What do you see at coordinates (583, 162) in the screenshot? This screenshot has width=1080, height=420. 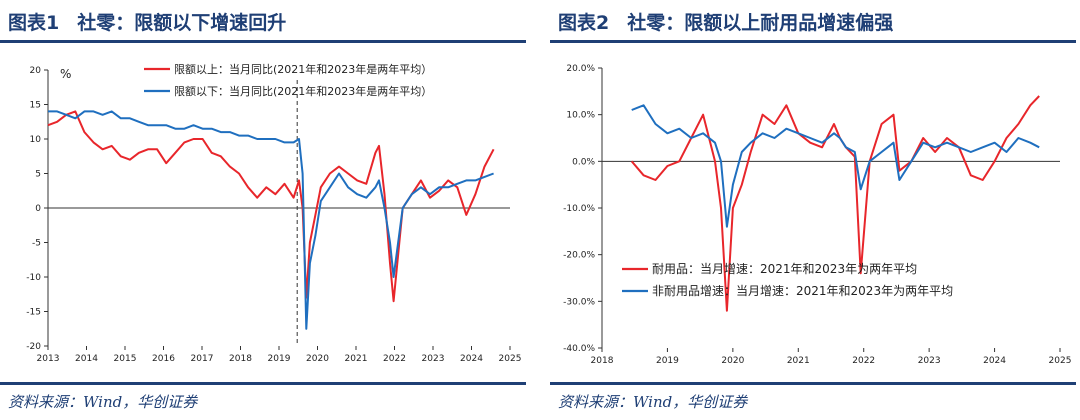 I see `y-tick-label: 0.0%` at bounding box center [583, 162].